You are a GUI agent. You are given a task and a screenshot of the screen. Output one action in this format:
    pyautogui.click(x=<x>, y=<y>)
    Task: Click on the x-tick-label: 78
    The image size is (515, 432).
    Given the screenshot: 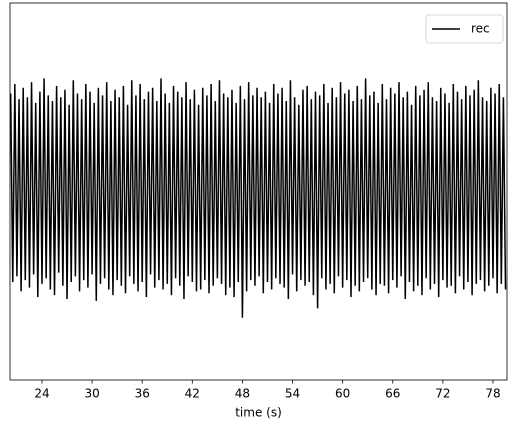 What is the action you would take?
    pyautogui.click(x=492, y=394)
    